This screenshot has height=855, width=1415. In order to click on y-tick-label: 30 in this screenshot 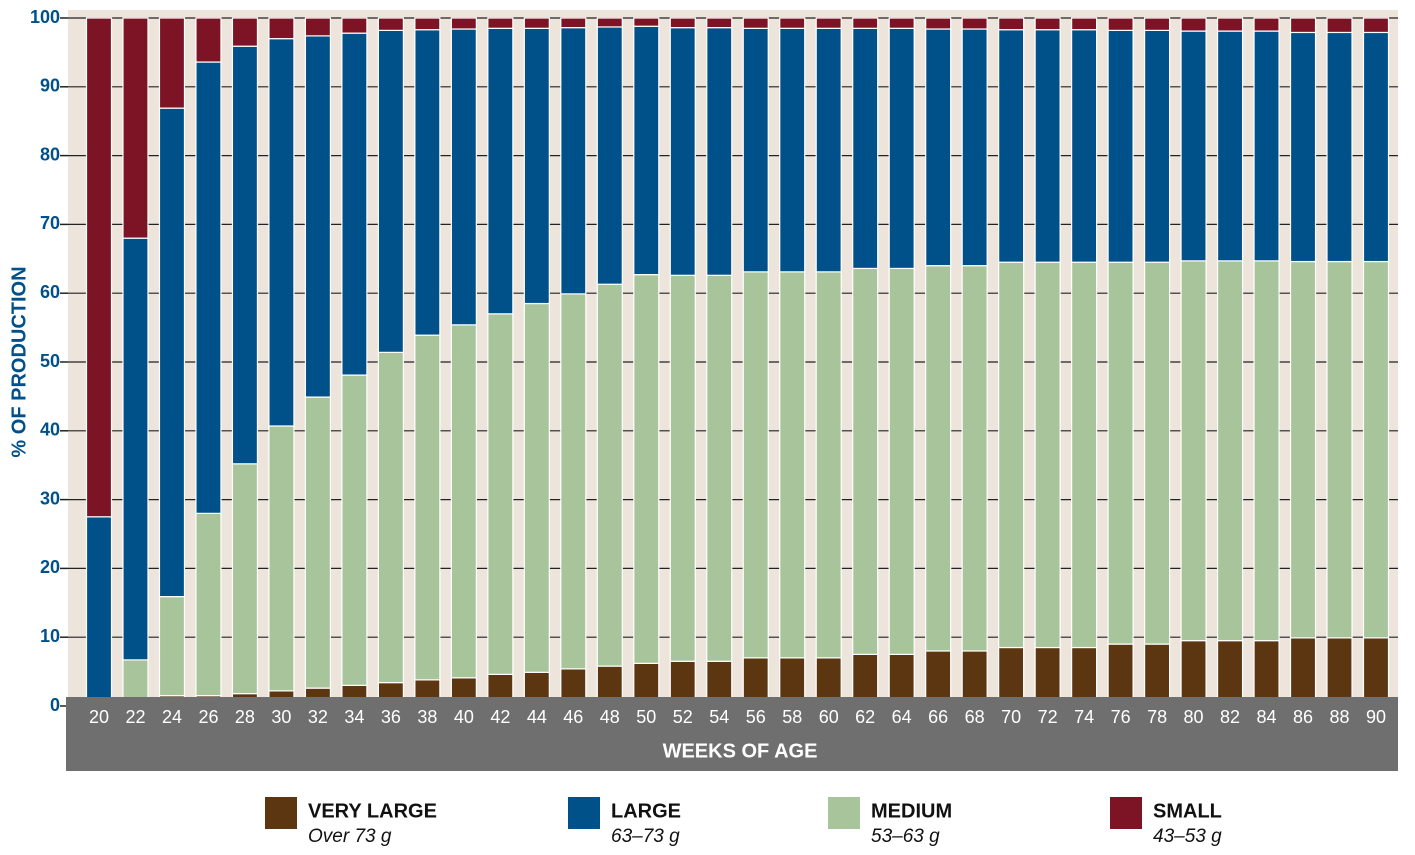, I will do `click(50, 498)`.